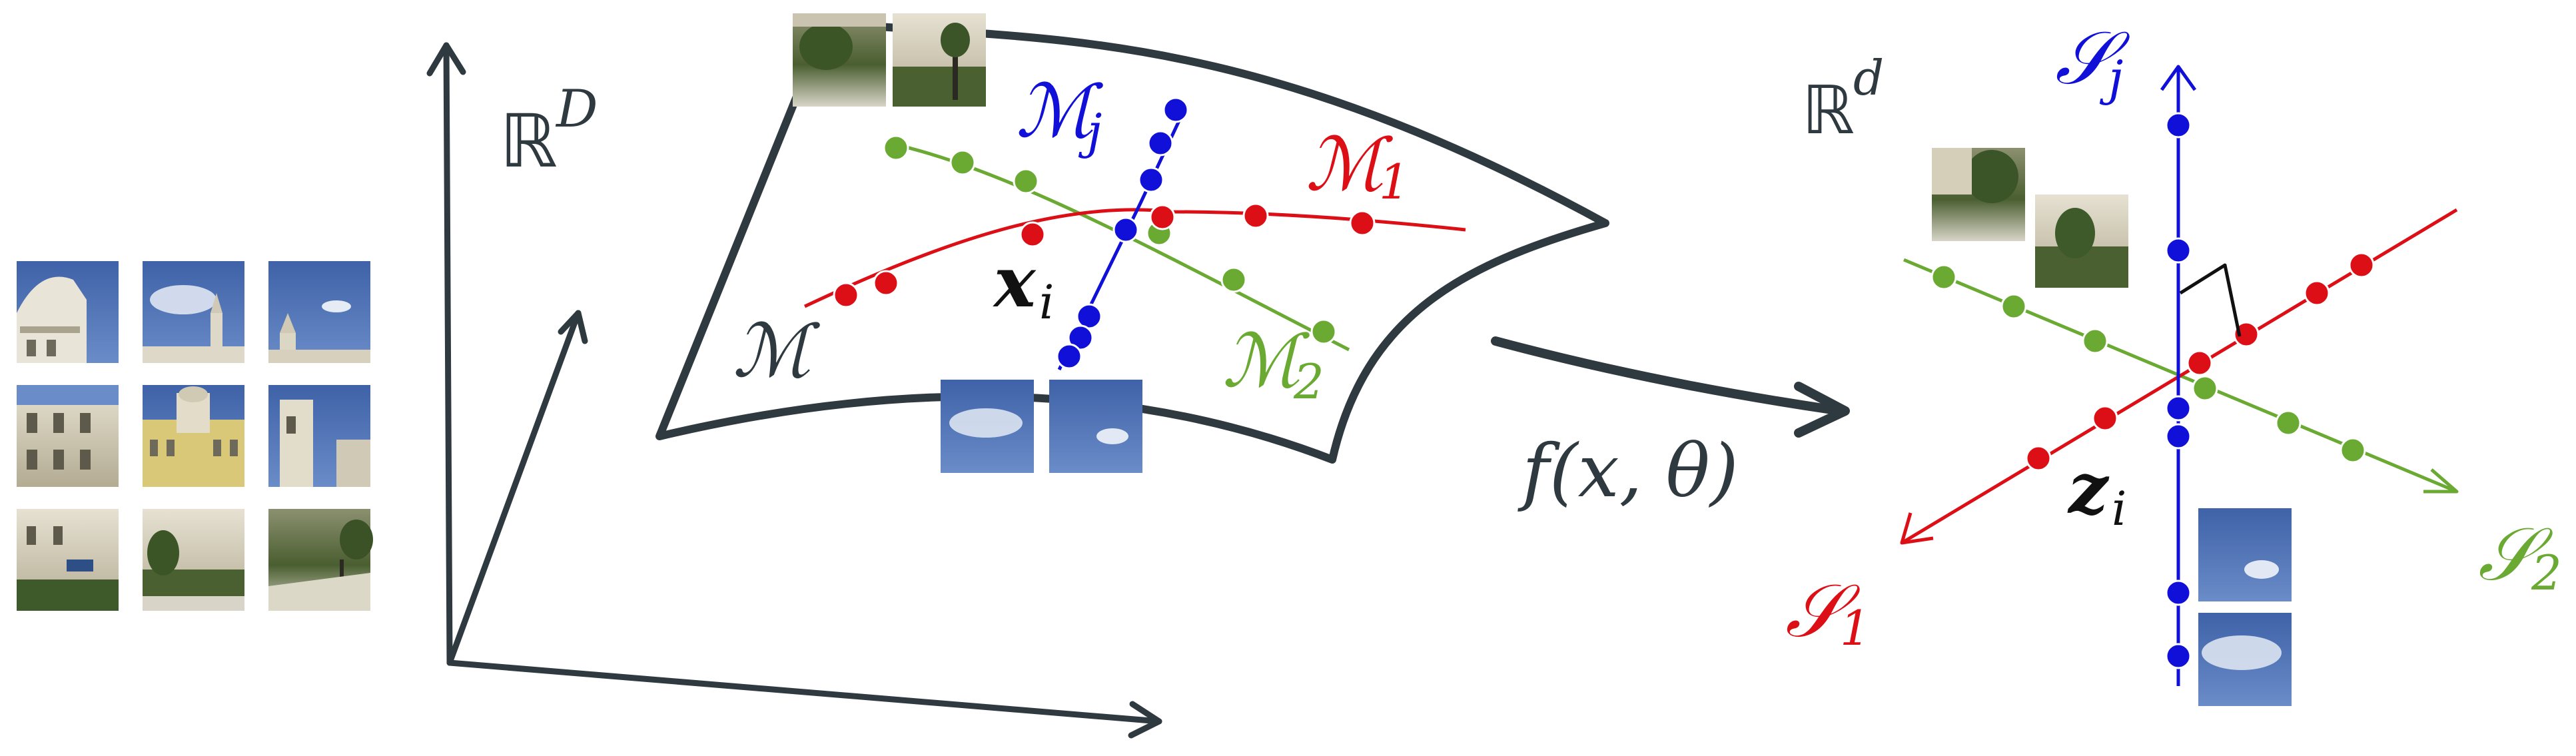  What do you see at coordinates (1046, 303) in the screenshot?
I see `xi-subscript: i` at bounding box center [1046, 303].